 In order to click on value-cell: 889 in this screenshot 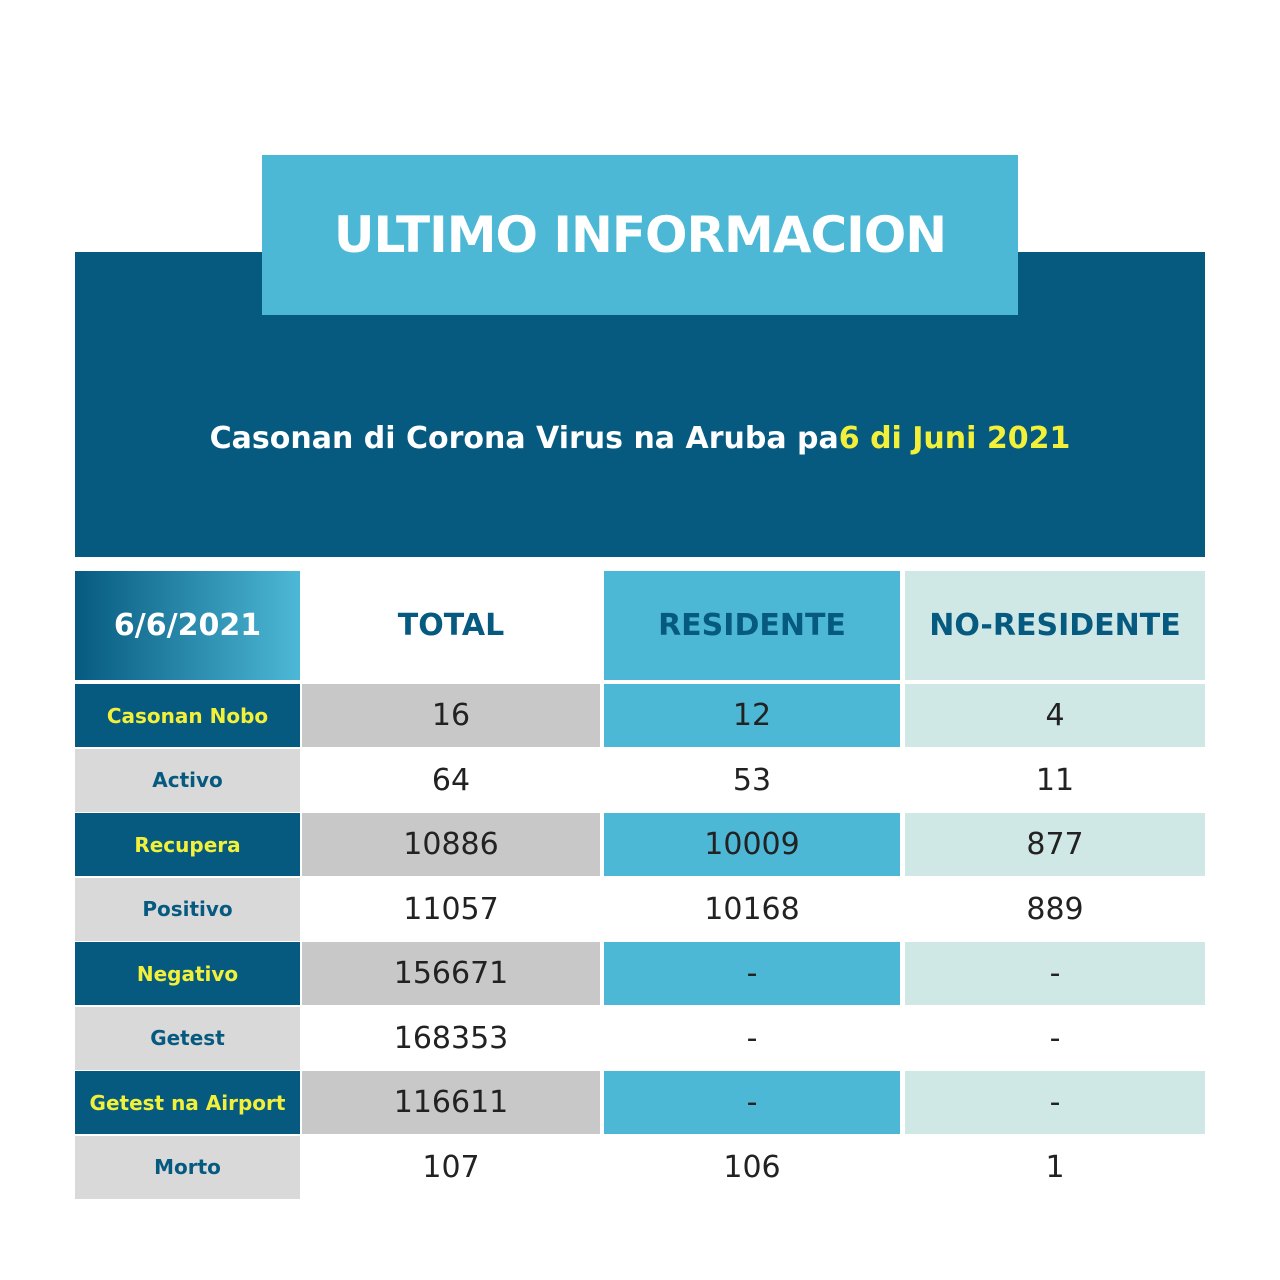, I will do `click(1055, 909)`.